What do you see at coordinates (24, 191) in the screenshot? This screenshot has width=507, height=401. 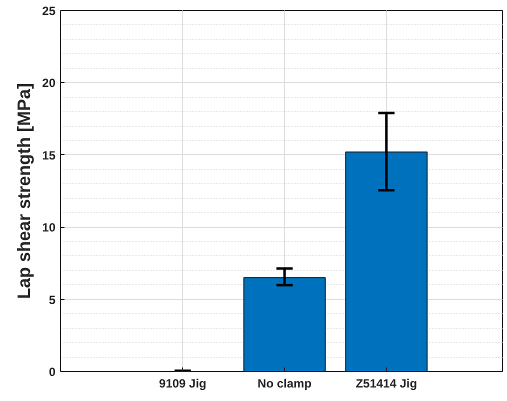 I see `y-axis-title: Lap shear strength [MPa]` at bounding box center [24, 191].